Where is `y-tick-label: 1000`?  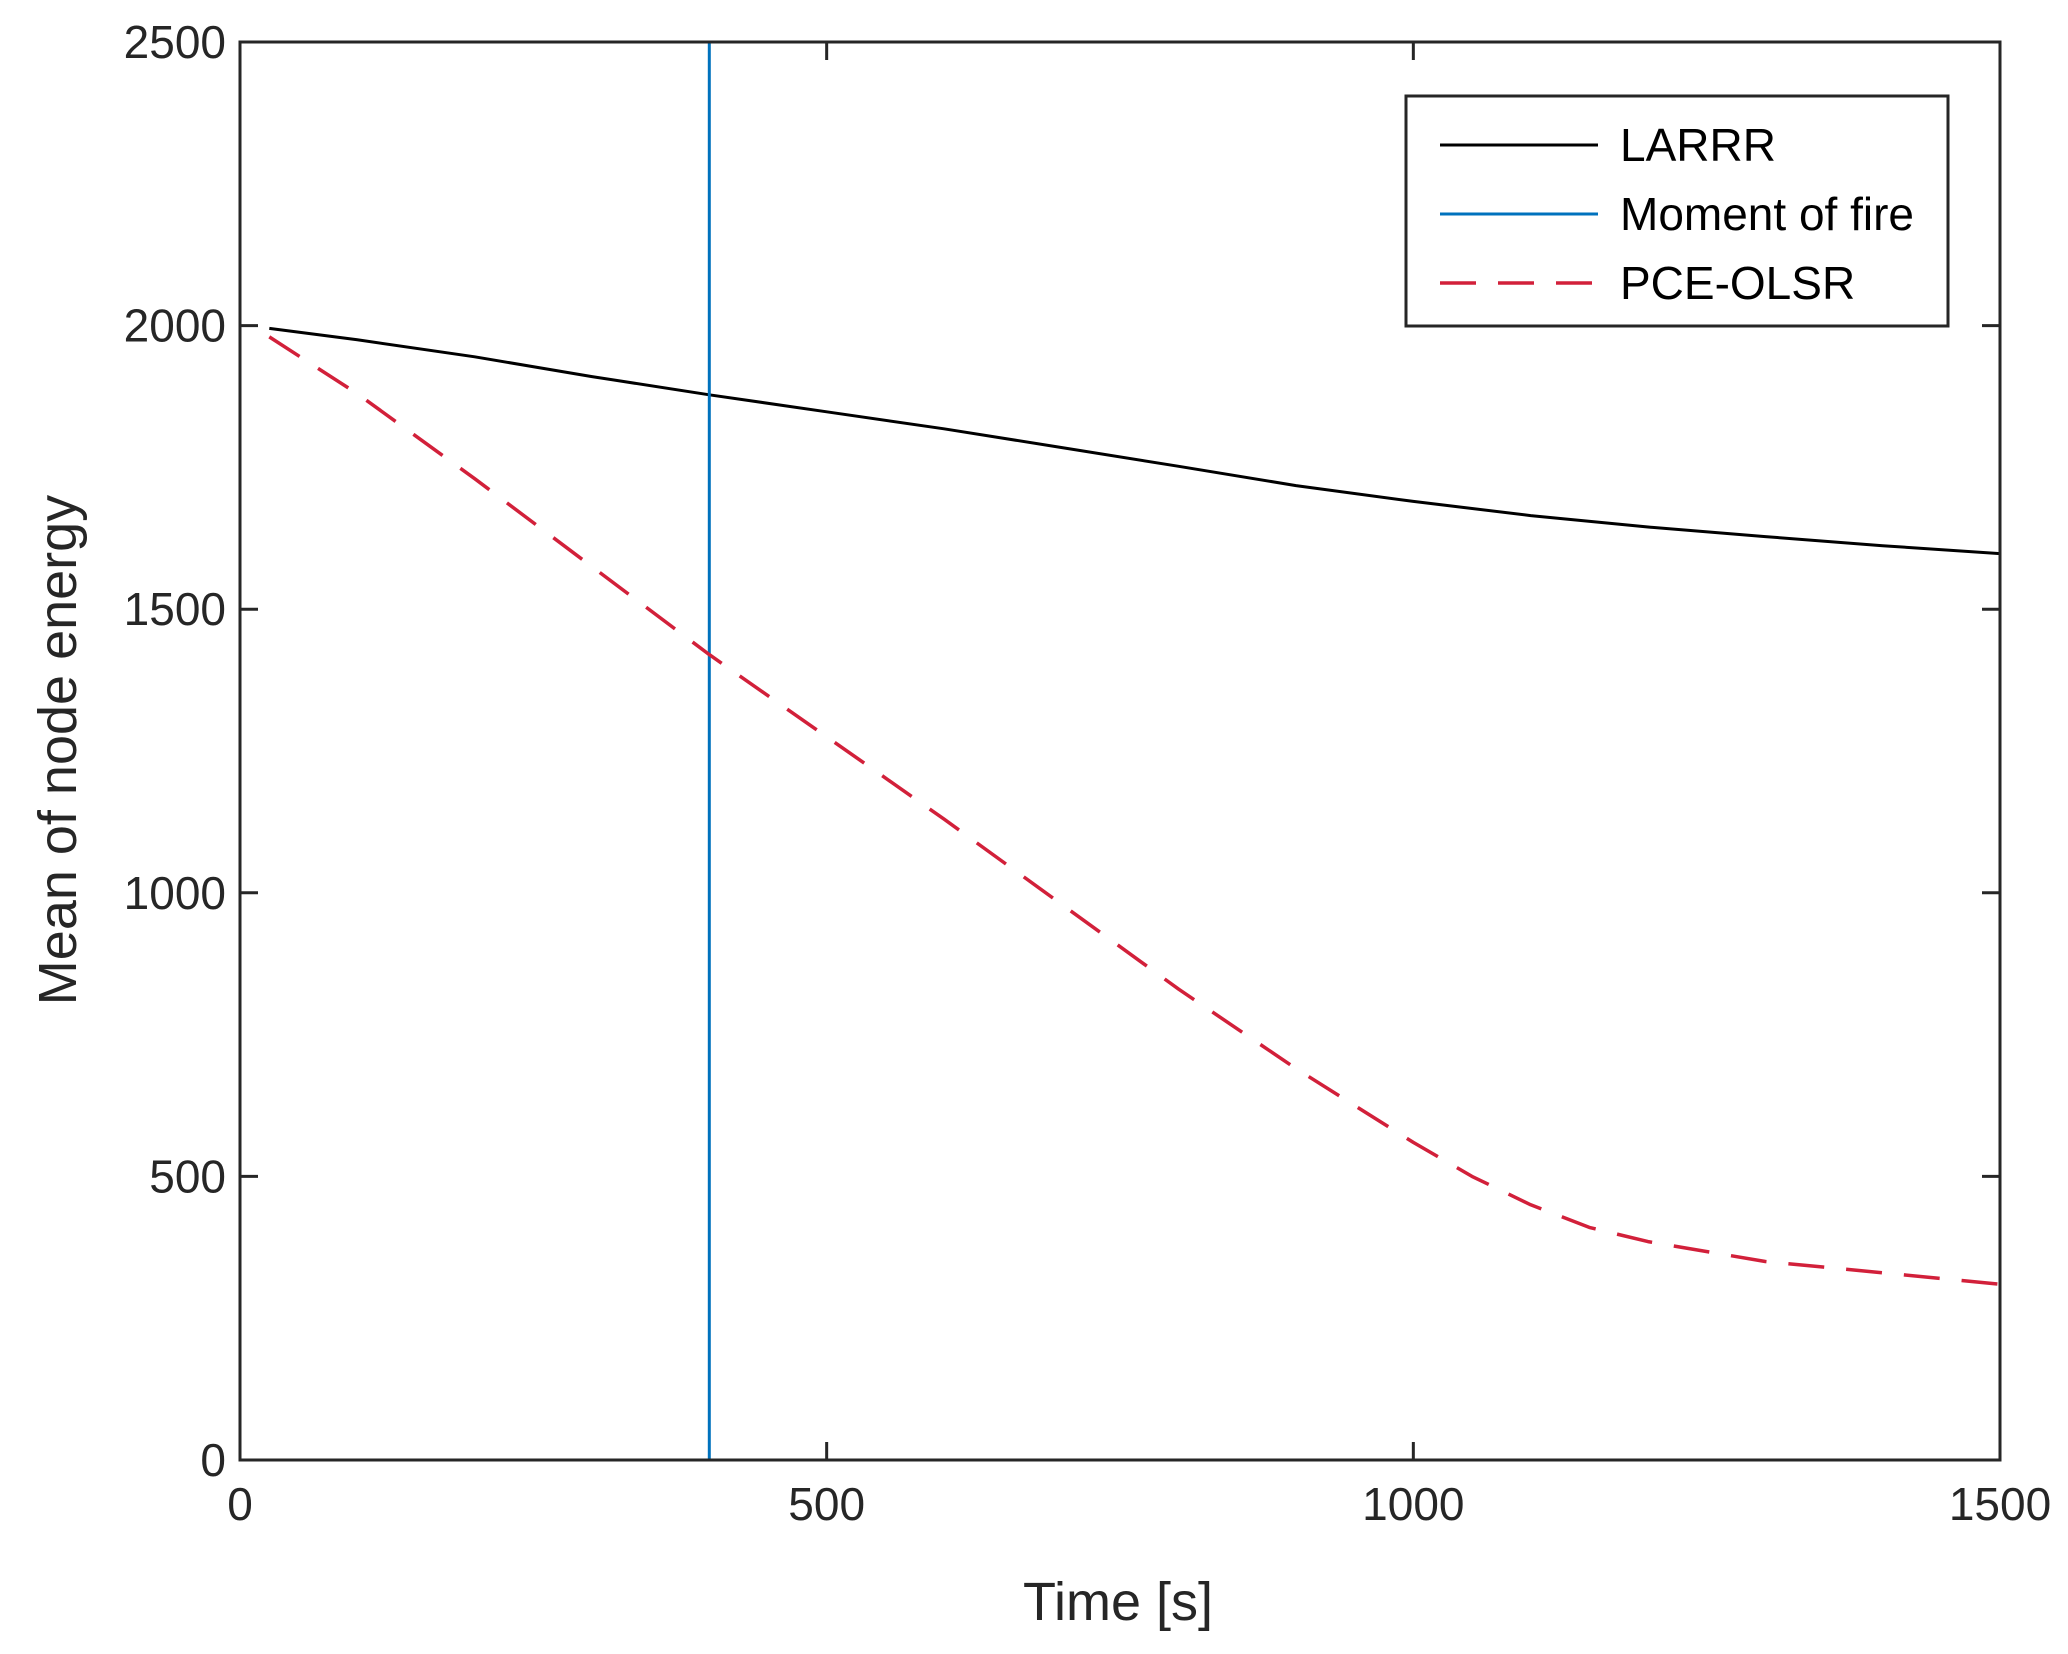 y-tick-label: 1000 is located at coordinates (175, 893).